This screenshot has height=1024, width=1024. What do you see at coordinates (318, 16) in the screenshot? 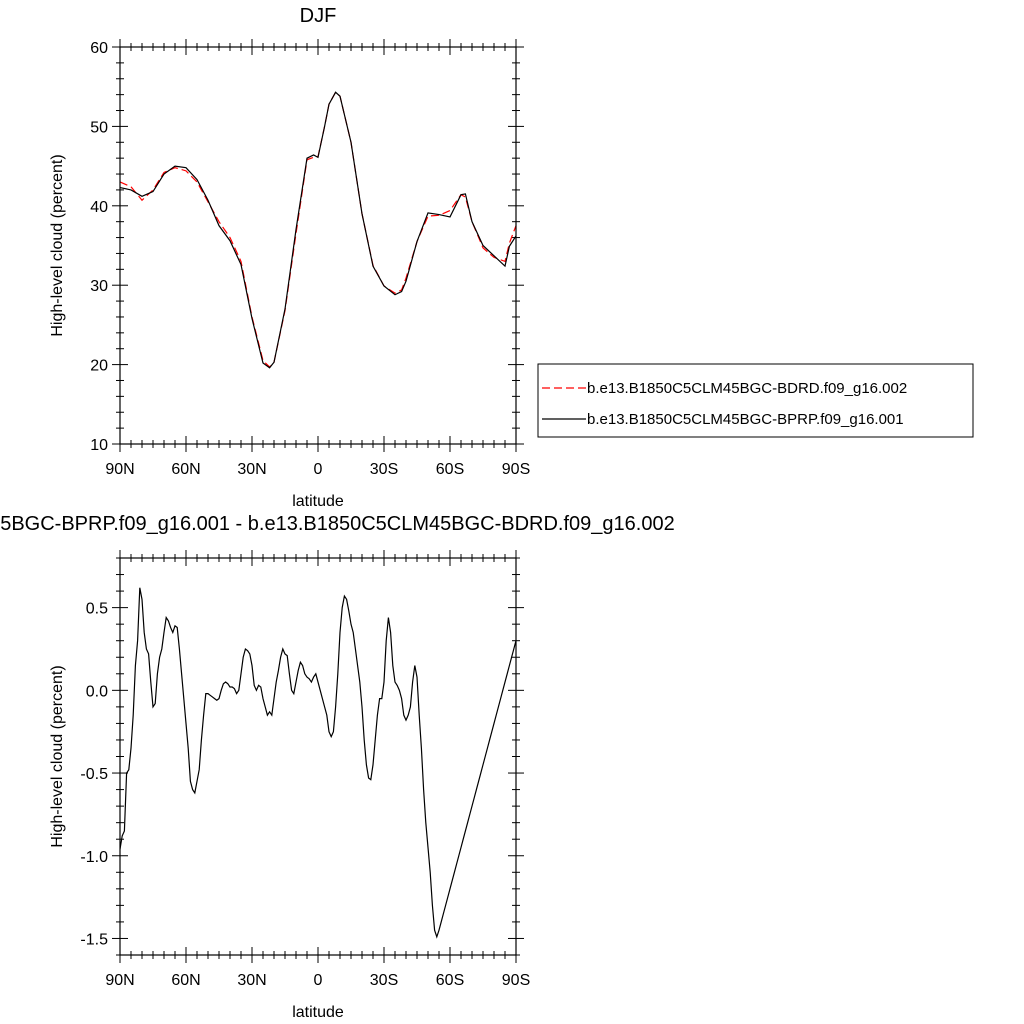
I see `chart-title: DJF` at bounding box center [318, 16].